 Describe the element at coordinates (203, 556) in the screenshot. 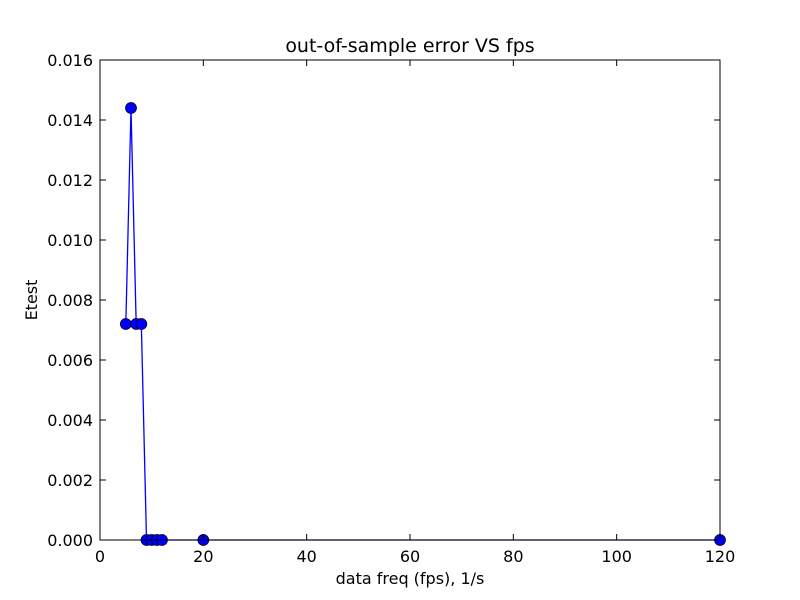

I see `x-tick-label: 20` at that location.